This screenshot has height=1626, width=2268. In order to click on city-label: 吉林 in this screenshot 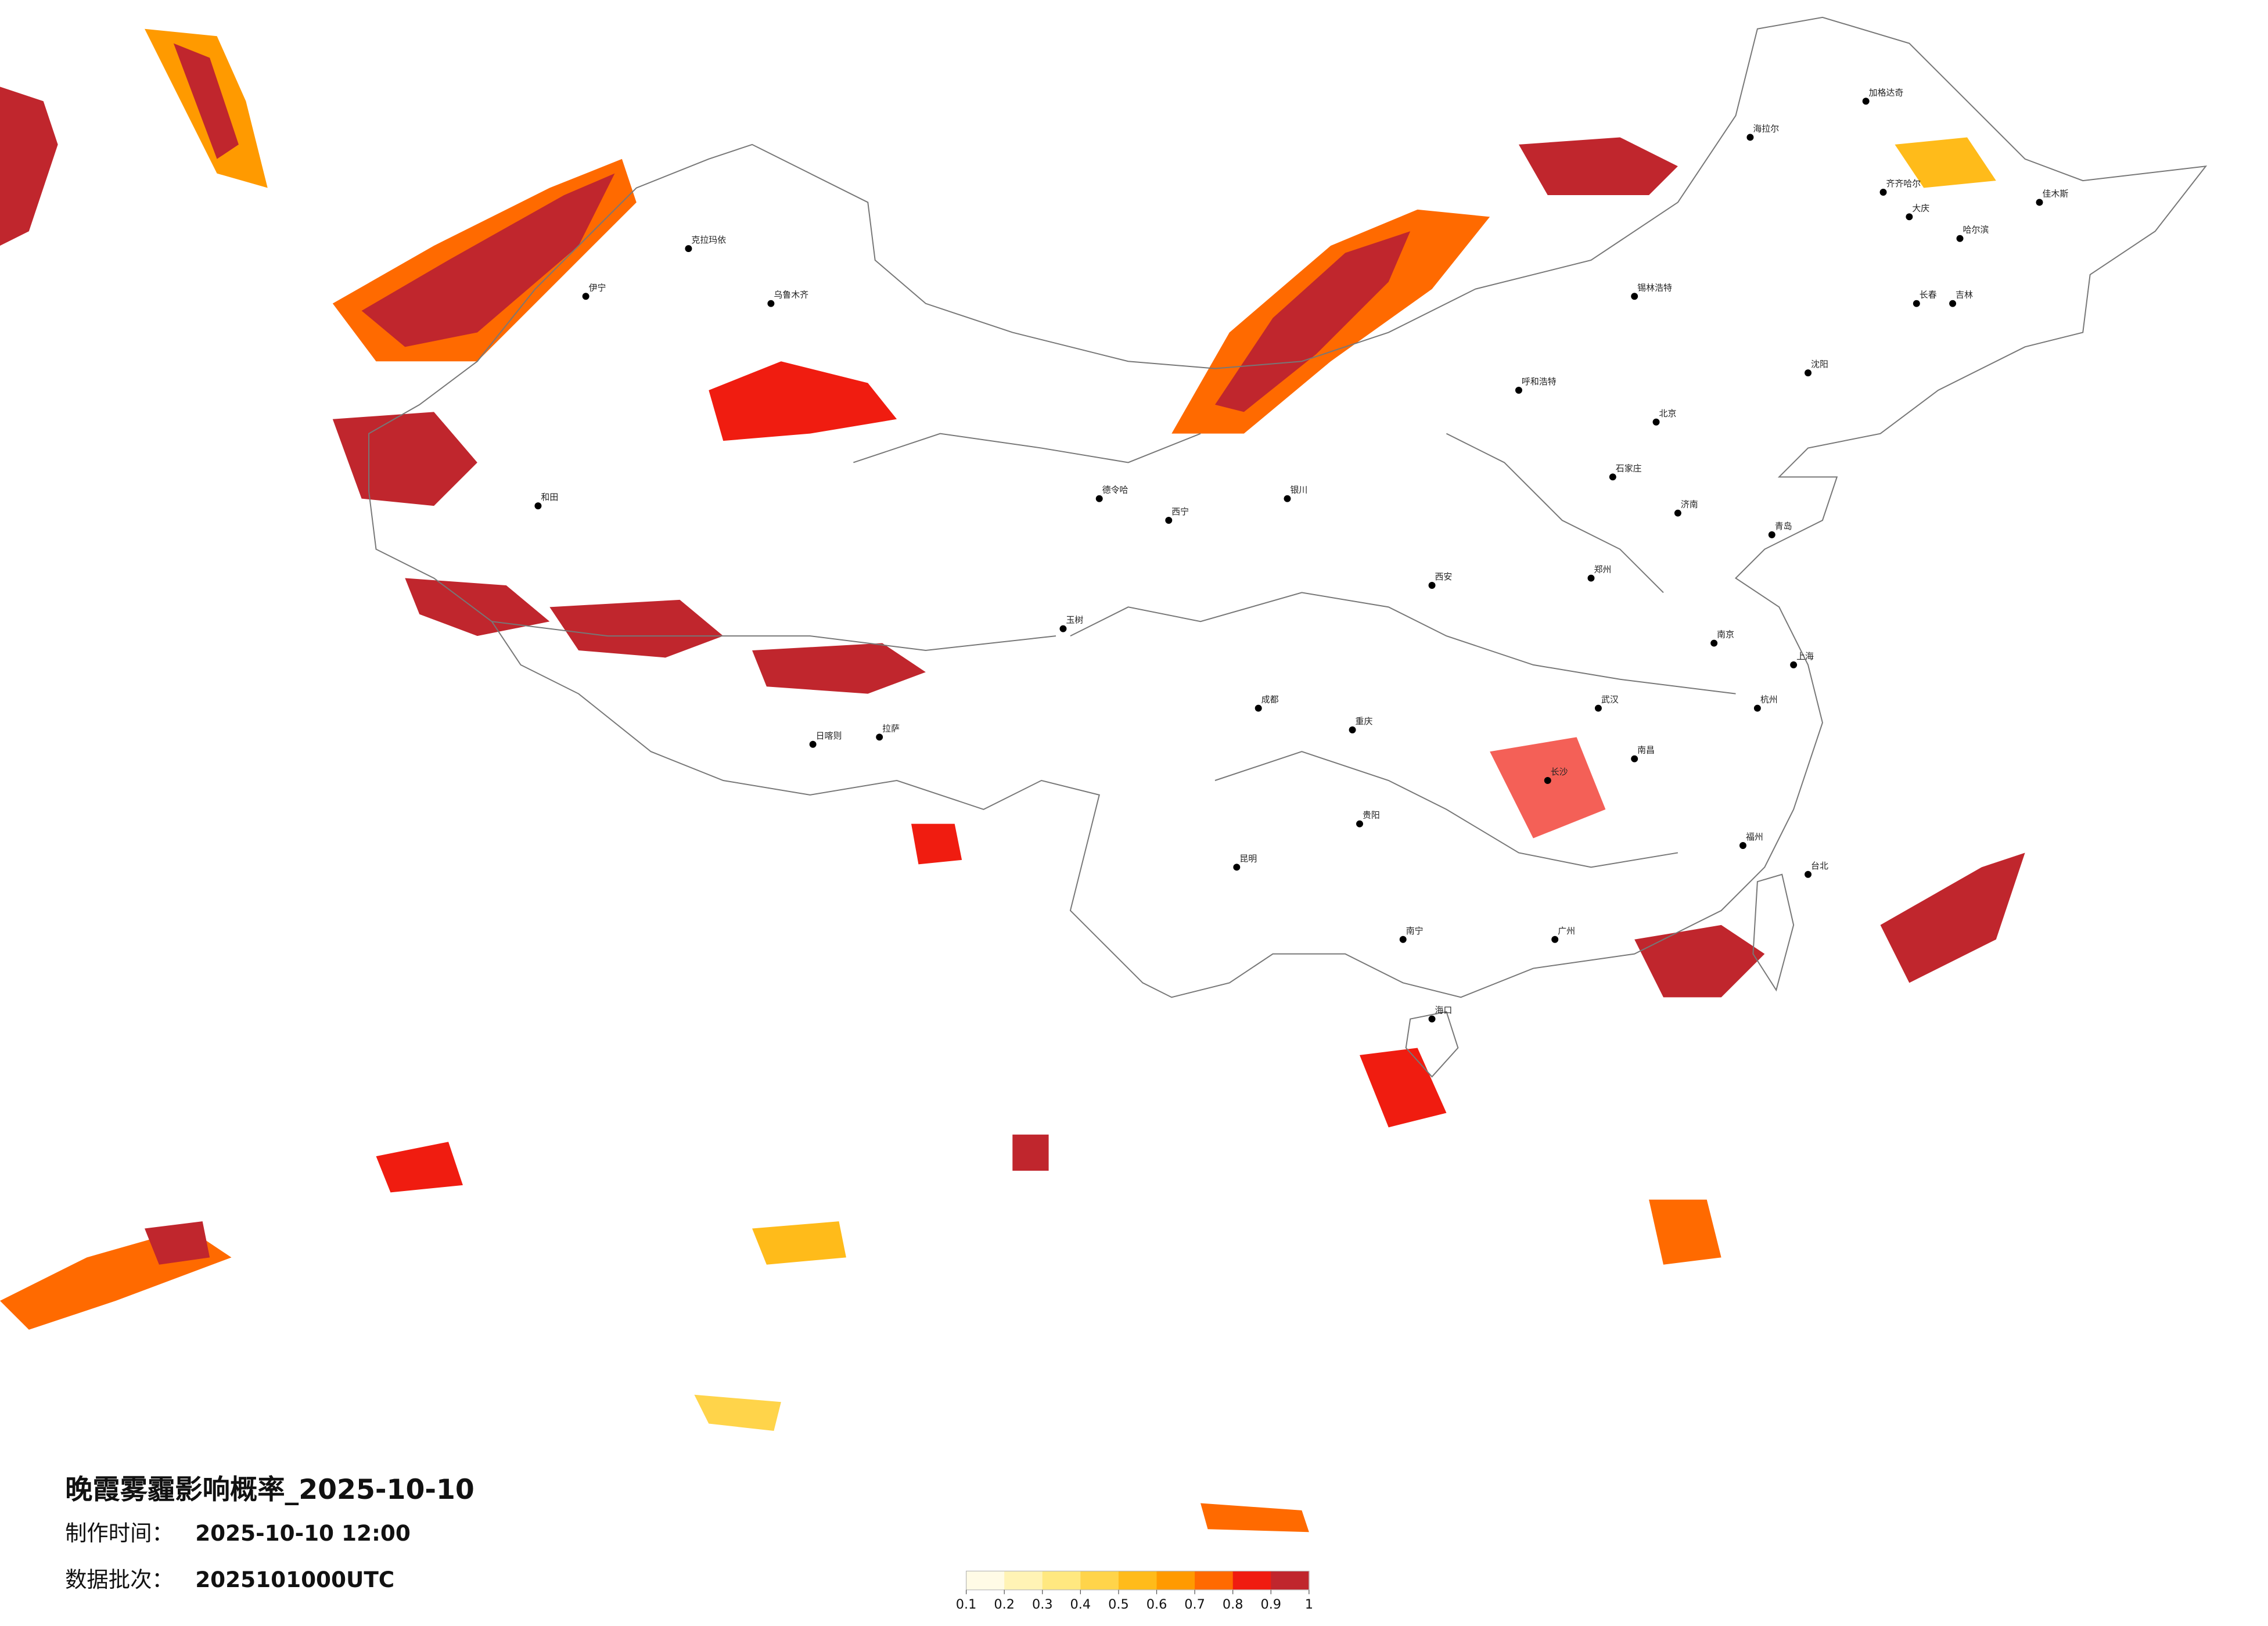, I will do `click(1964, 295)`.